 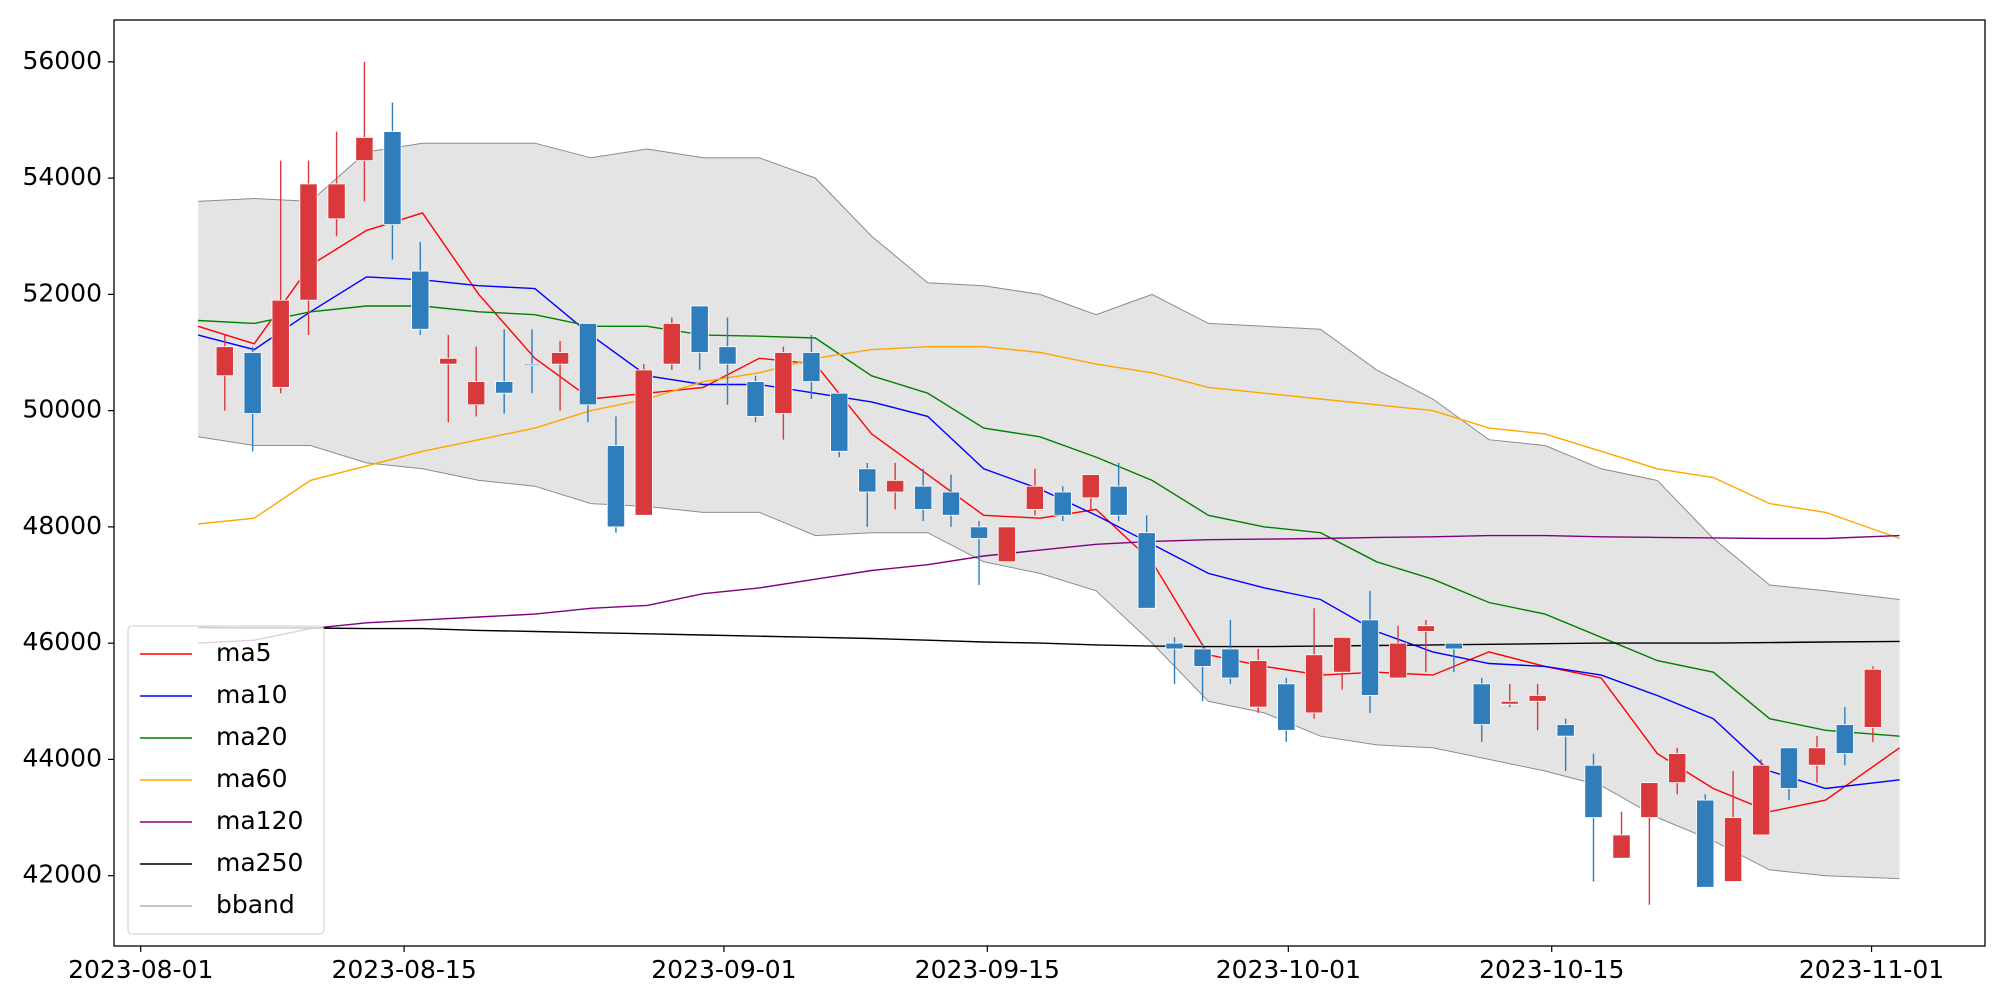 I want to click on legend-label: ma10, so click(x=251, y=694).